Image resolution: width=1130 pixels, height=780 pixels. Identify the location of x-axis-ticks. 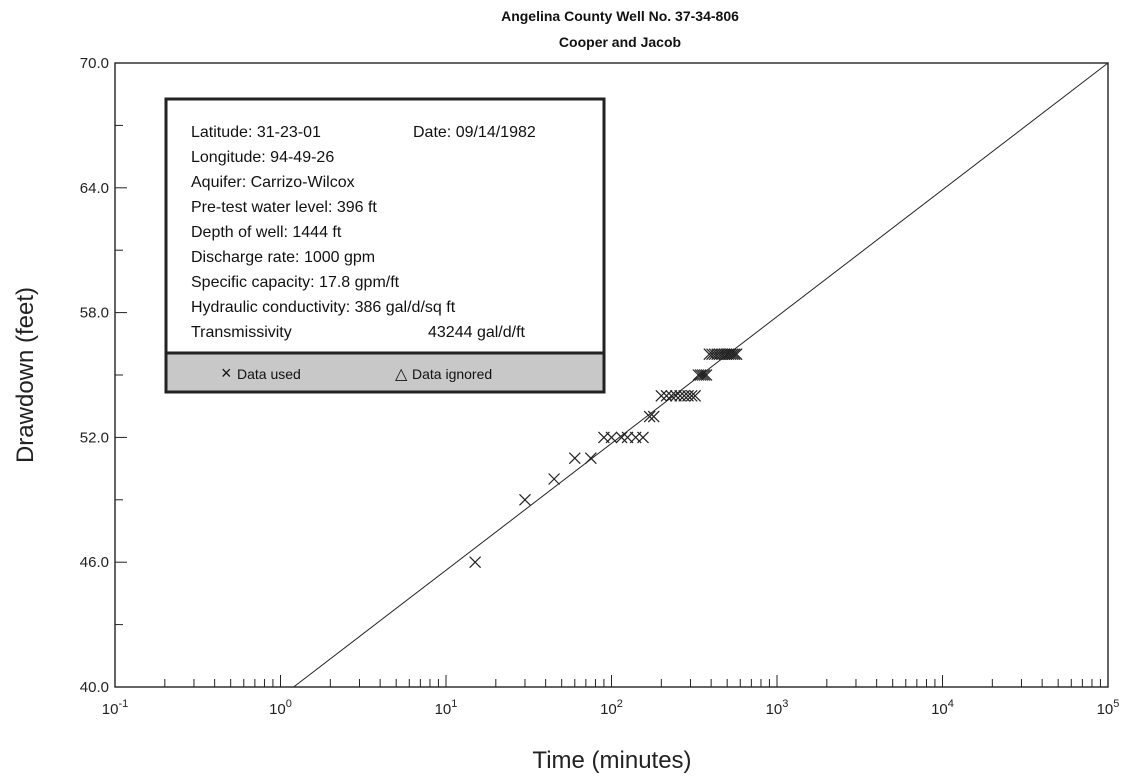
(611, 681).